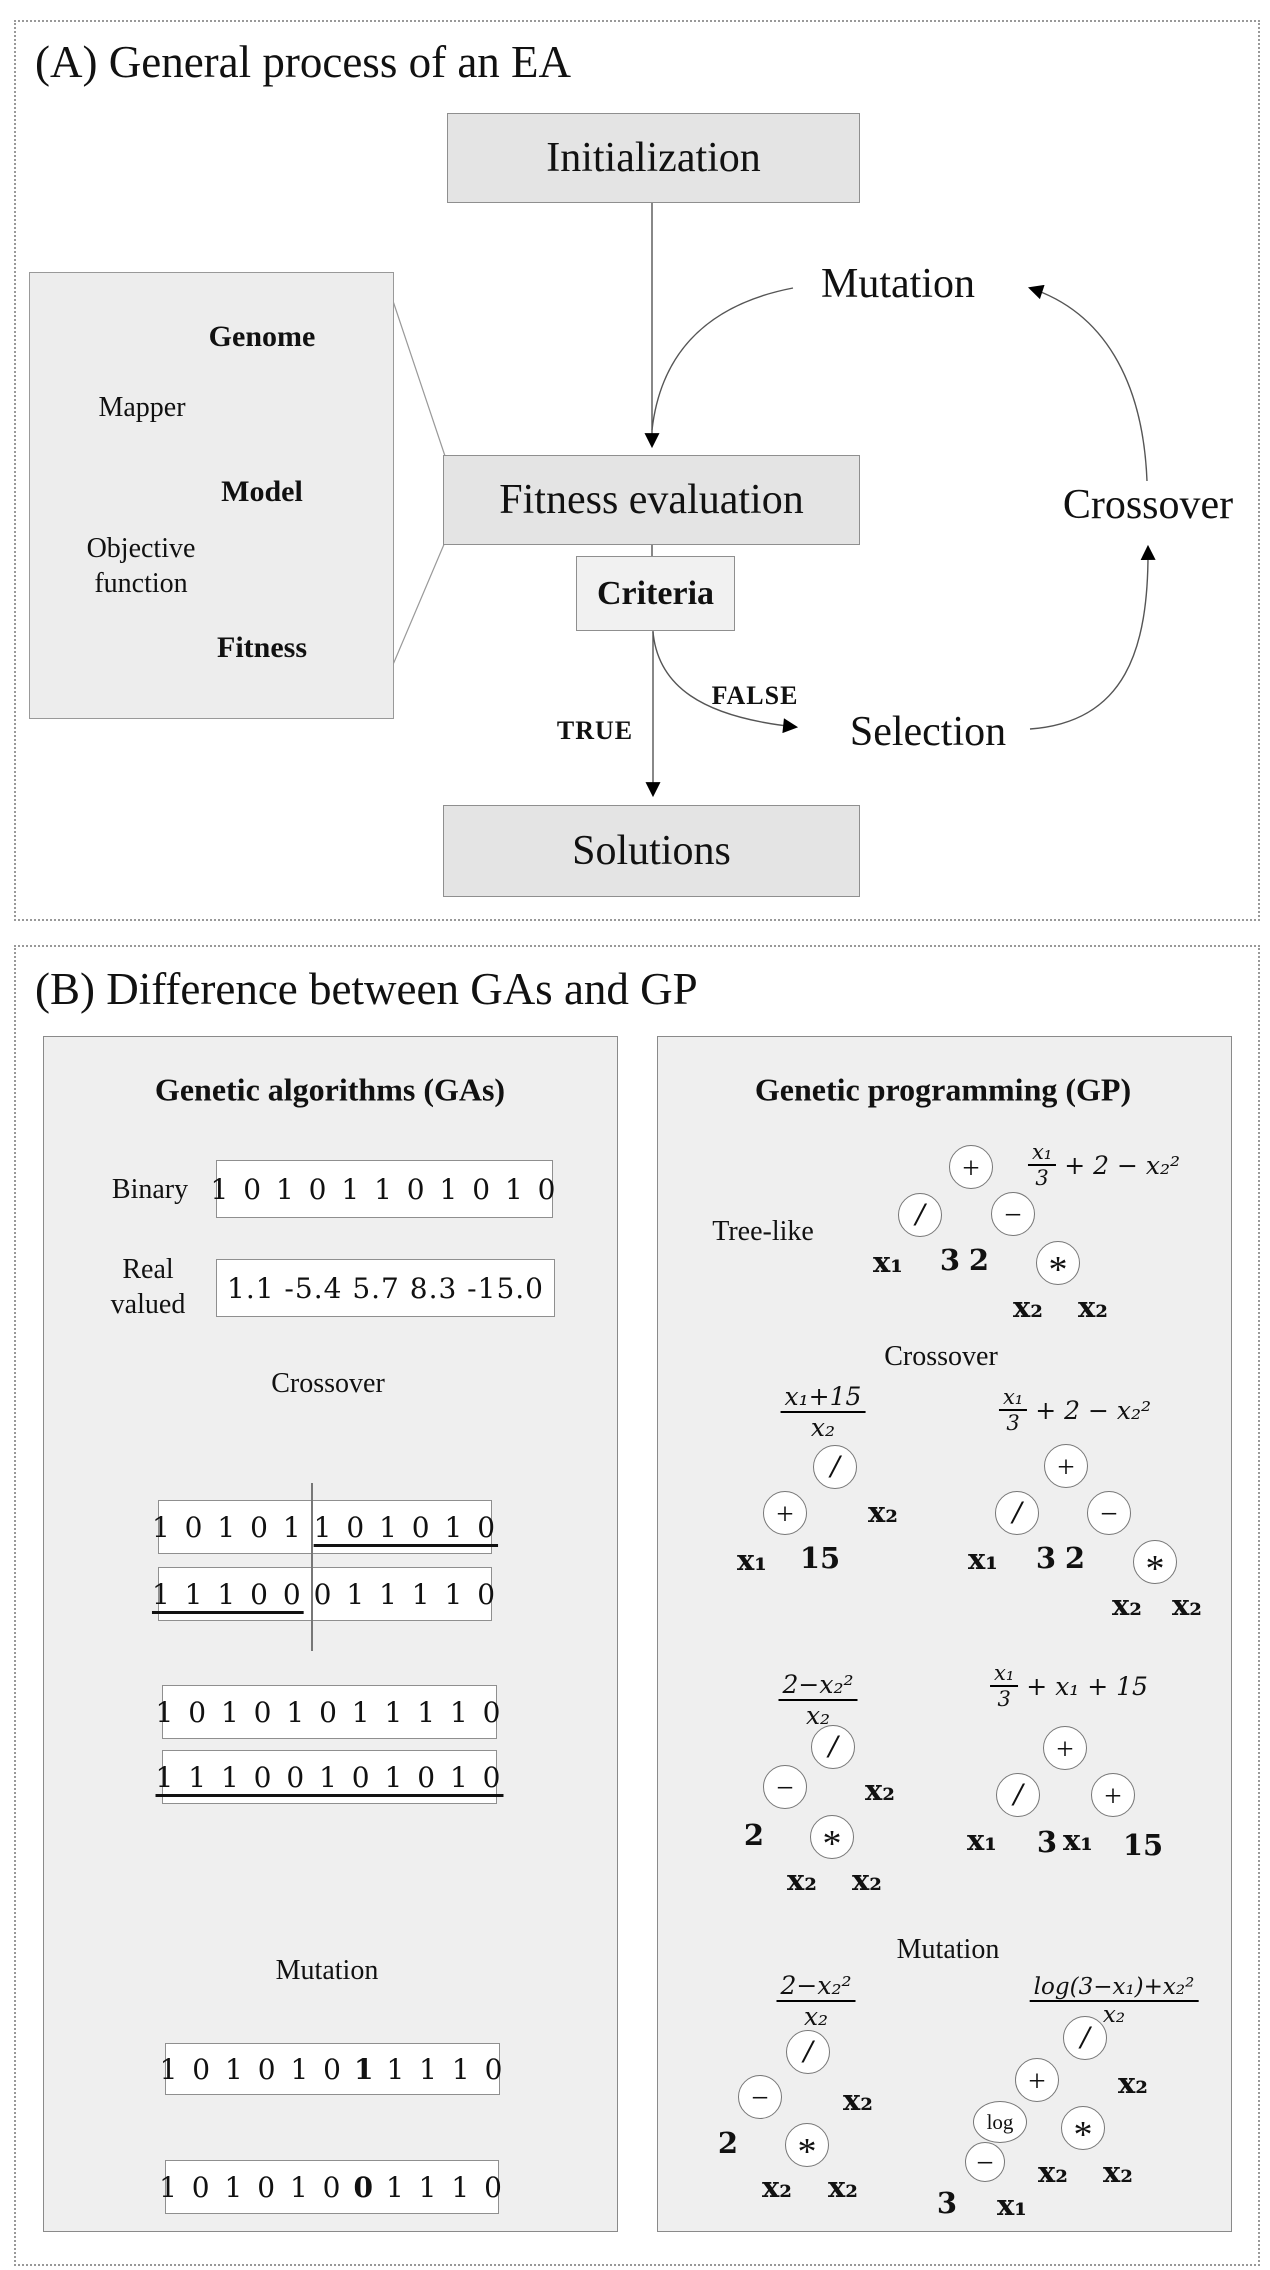 The height and width of the screenshot is (2270, 1270). I want to click on gp-tree-like-label: Tree-like, so click(763, 1231).